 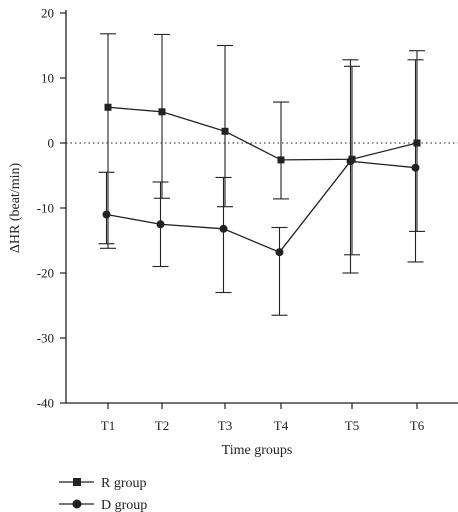 What do you see at coordinates (263, 418) in the screenshot?
I see `x-ticks: T1 T2 T3 T4 T5 T6` at bounding box center [263, 418].